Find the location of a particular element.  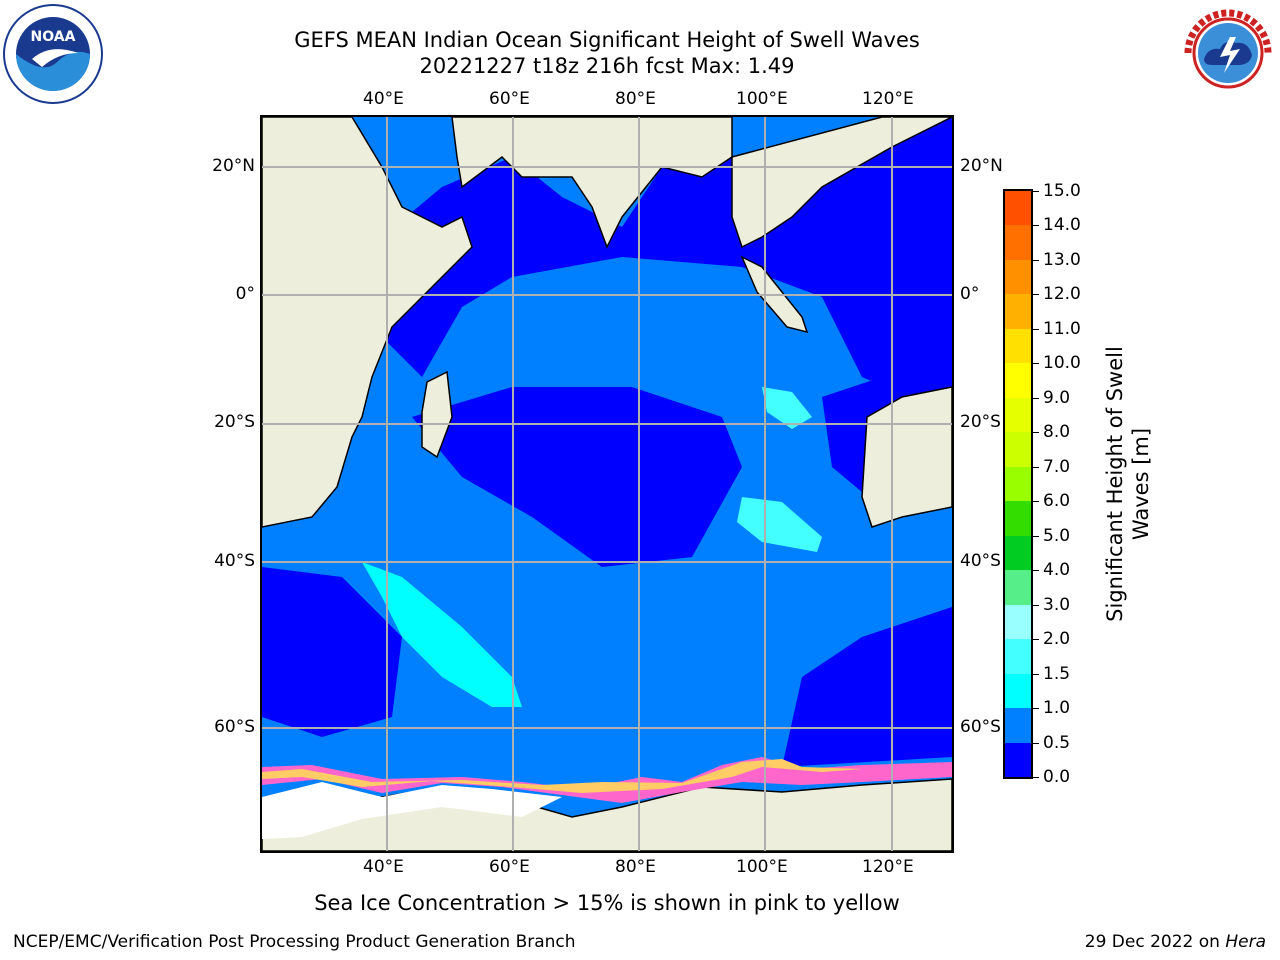

sea-ice-white is located at coordinates (412, 810).